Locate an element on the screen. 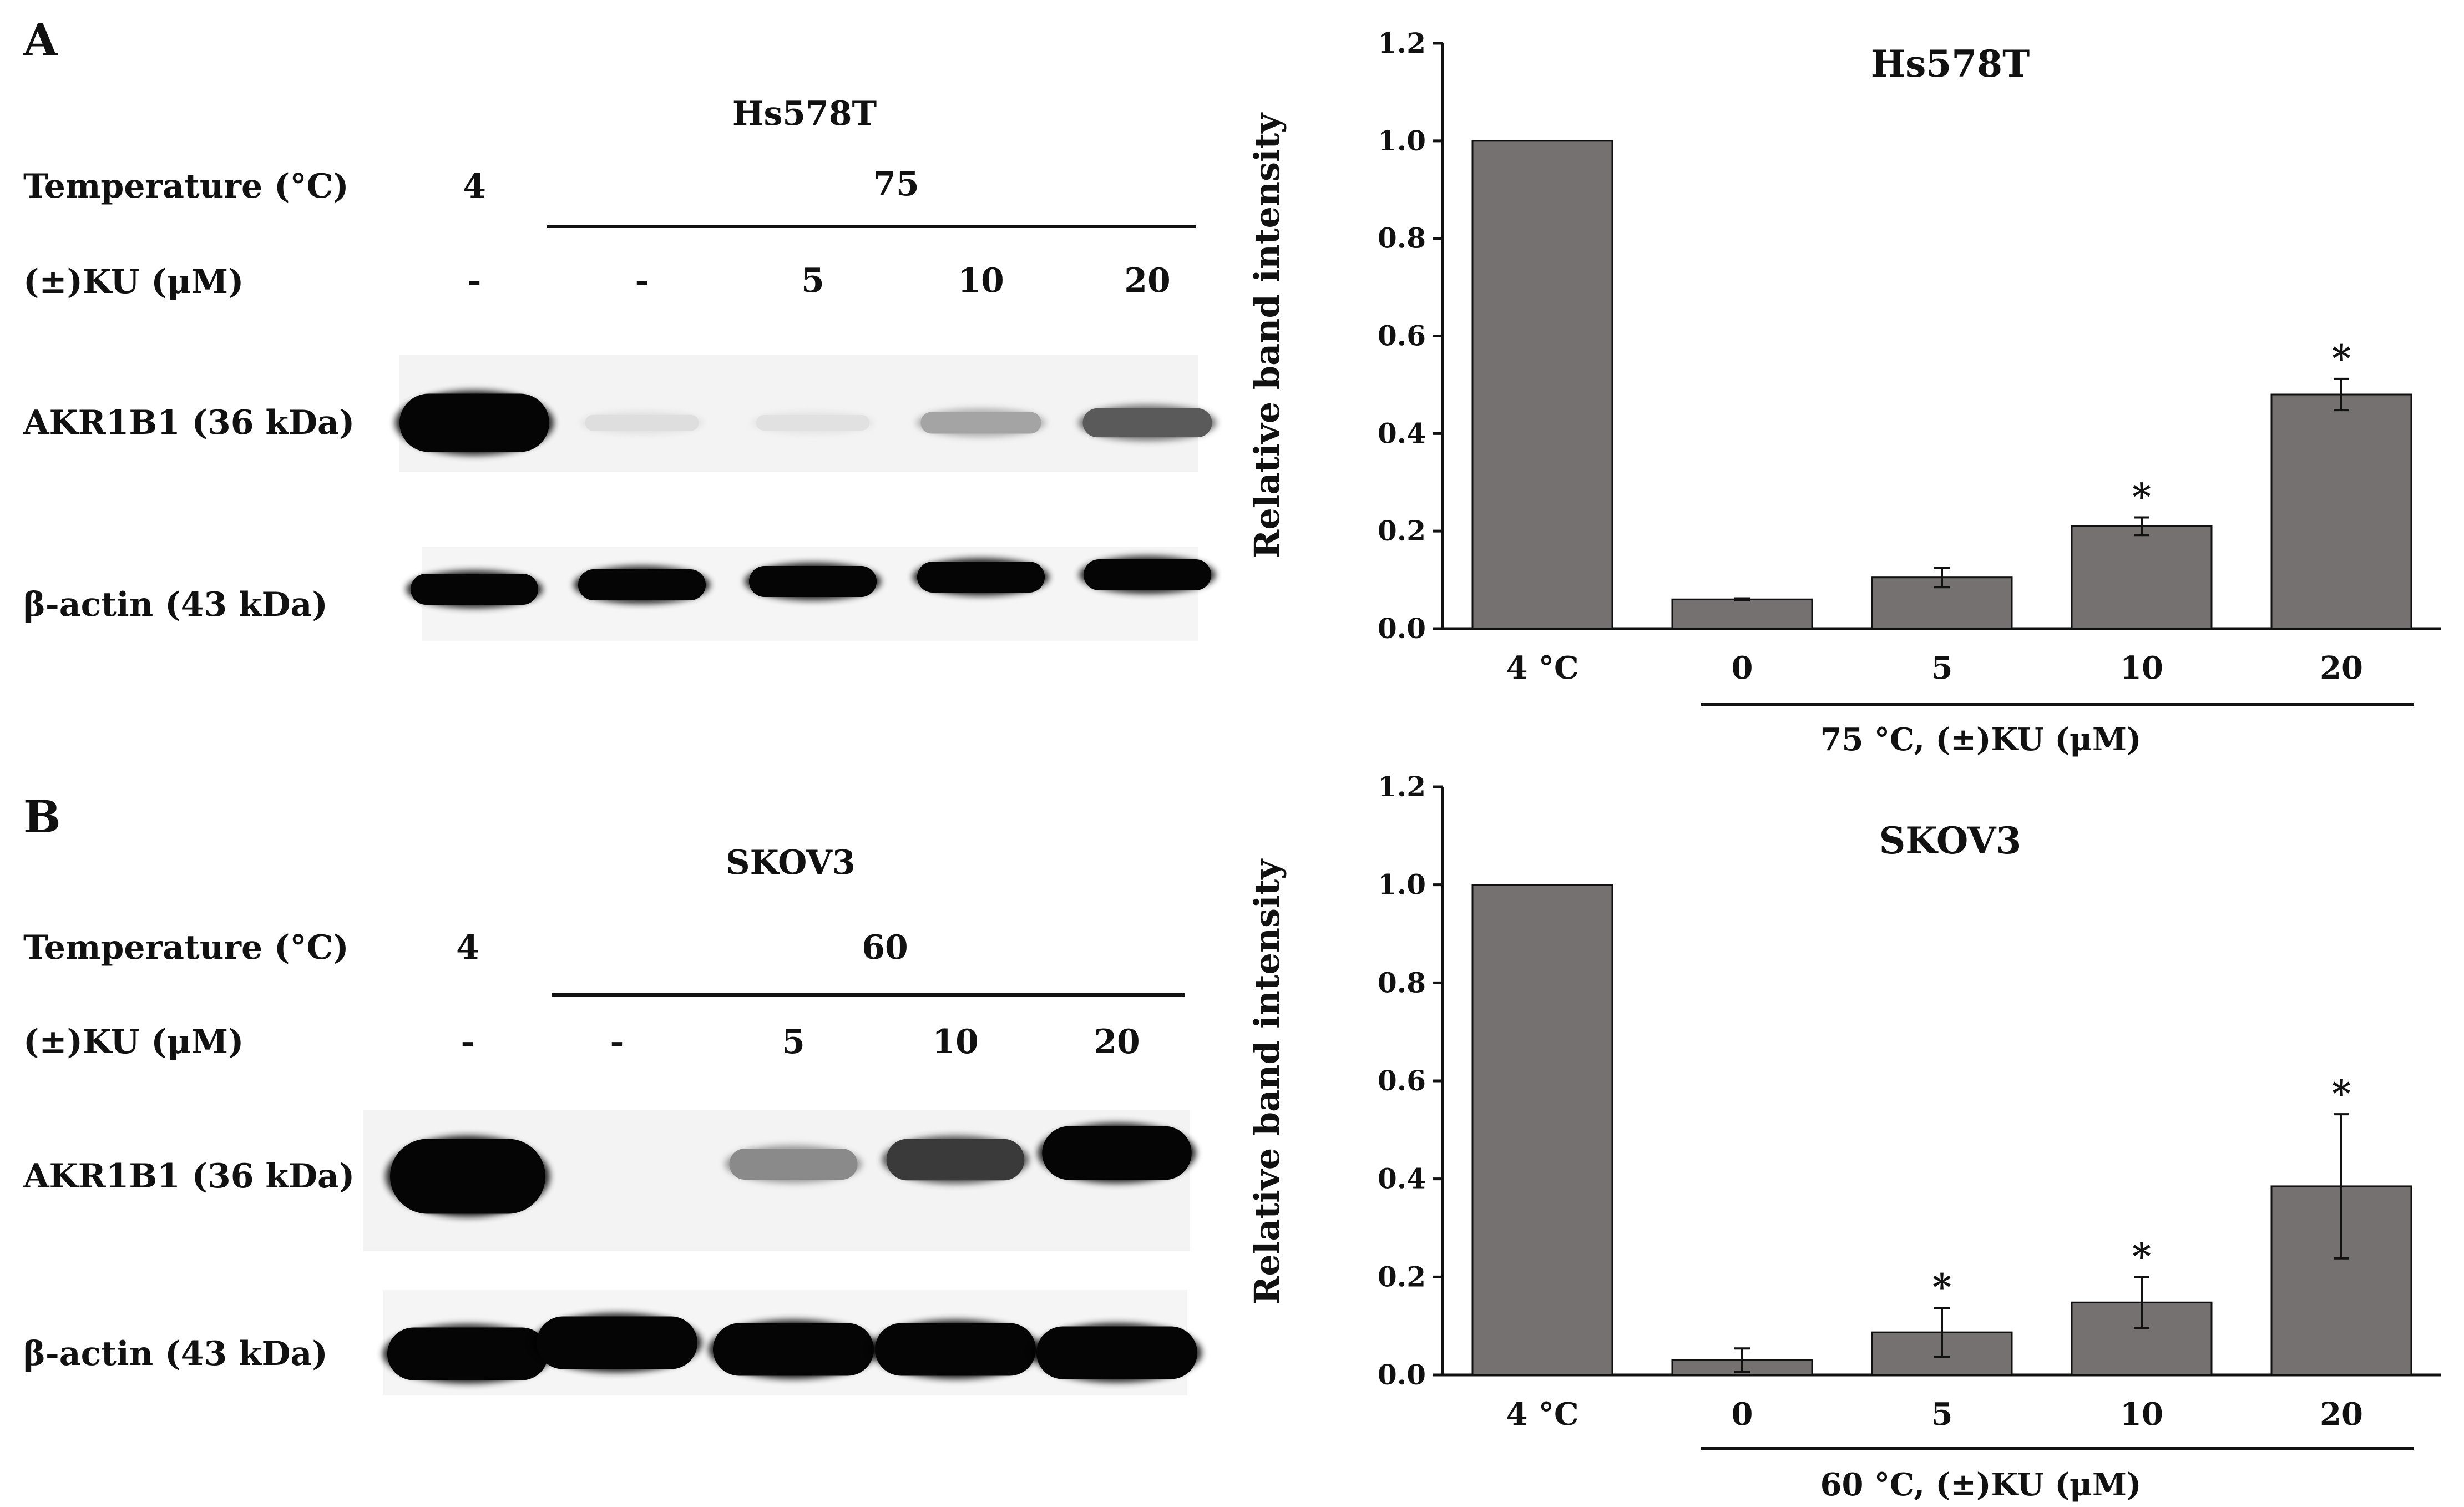 The width and height of the screenshot is (2464, 1507). panel-b-loading-label: β-actin (43 kDa) is located at coordinates (175, 1354).